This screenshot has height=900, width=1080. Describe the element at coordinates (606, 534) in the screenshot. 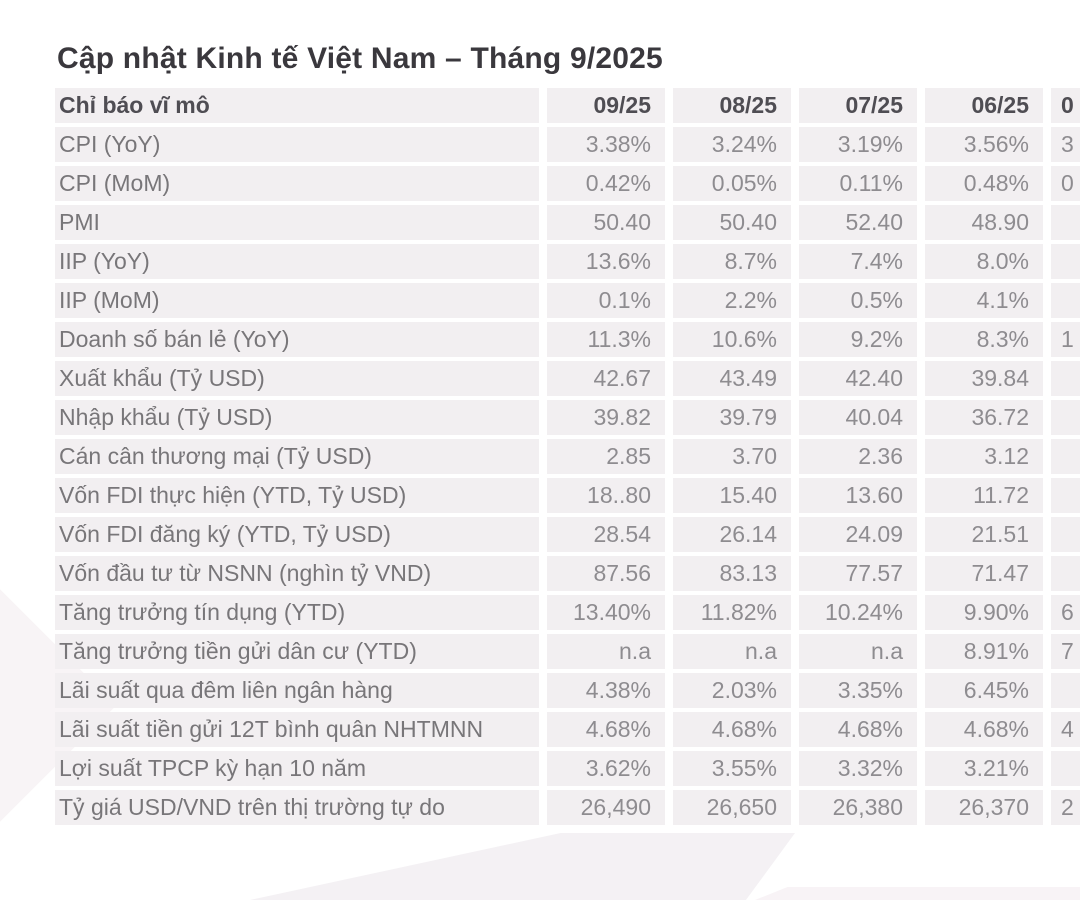

I see `value-cell: 28.54` at that location.